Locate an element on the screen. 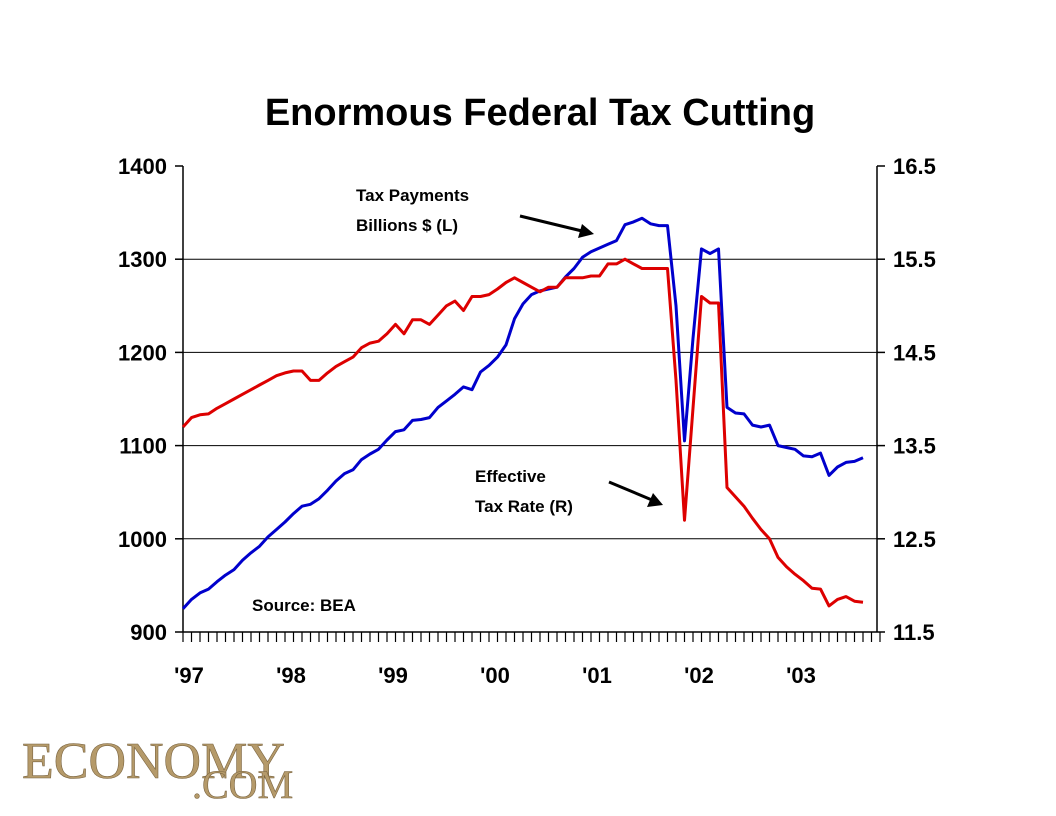 This screenshot has width=1056, height=816. y-right-tick-label: 13.5 is located at coordinates (914, 446).